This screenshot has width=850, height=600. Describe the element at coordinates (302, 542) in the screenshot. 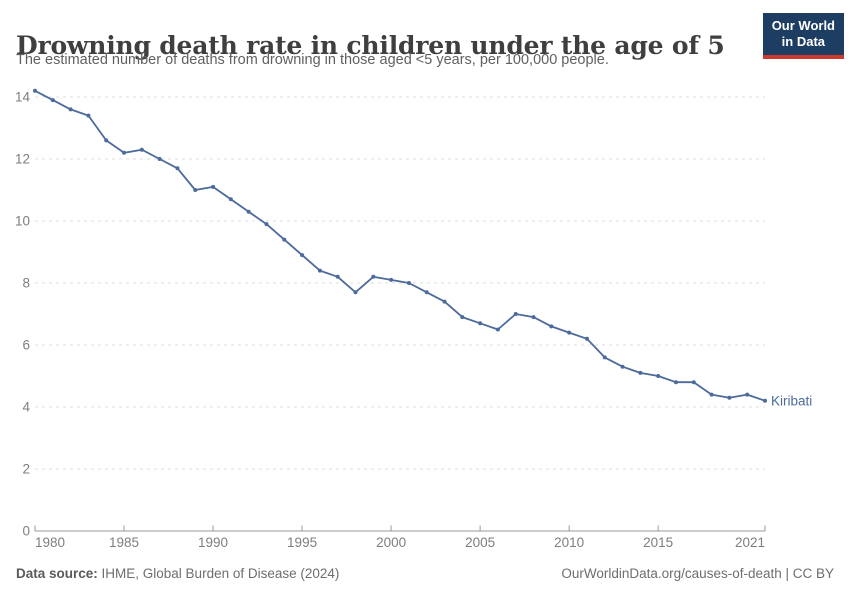

I see `x-tick-label: 1995` at that location.